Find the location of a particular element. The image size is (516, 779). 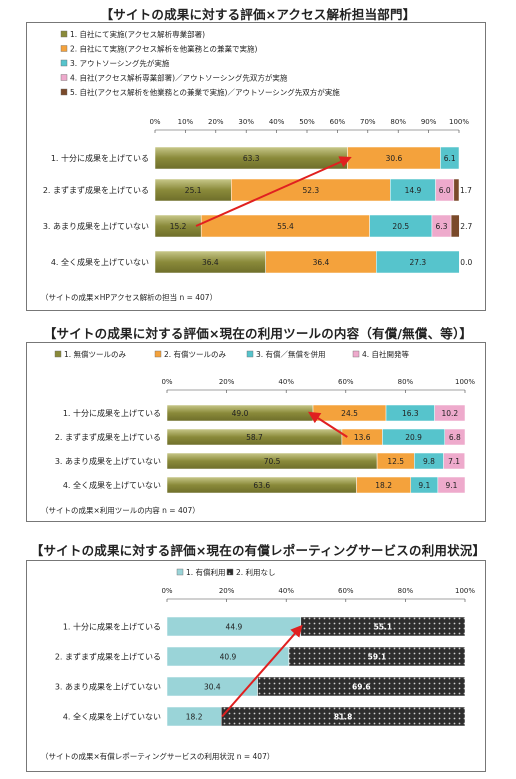

footnote: （サイトの成果×利用ツールの内容 n = 407） is located at coordinates (120, 510).